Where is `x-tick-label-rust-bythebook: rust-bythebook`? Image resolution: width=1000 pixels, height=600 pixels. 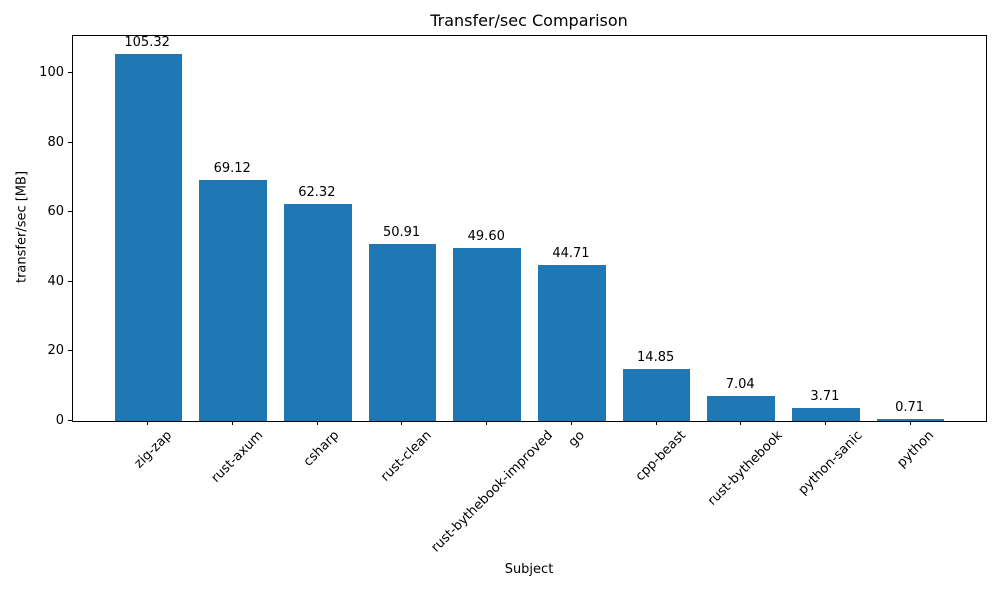
x-tick-label-rust-bythebook: rust-bythebook is located at coordinates (745, 468).